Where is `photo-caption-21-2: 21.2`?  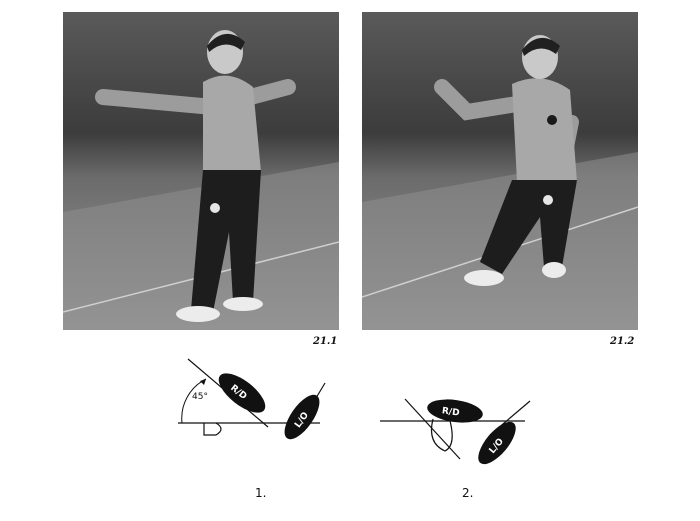 photo-caption-21-2: 21.2 is located at coordinates (622, 341).